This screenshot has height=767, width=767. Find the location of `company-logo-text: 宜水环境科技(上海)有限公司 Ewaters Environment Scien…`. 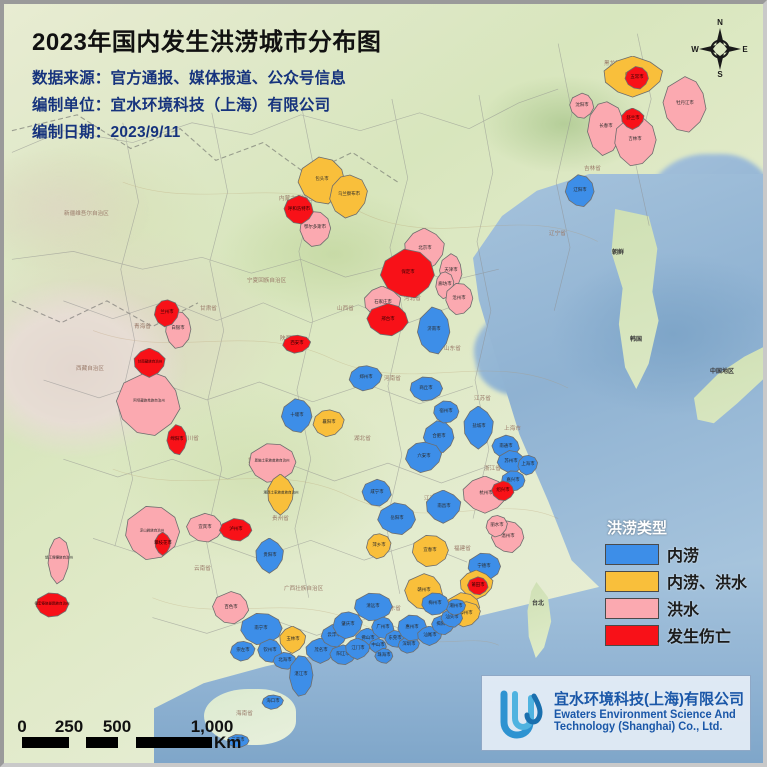

company-logo-text: 宜水环境科技(上海)有限公司 Ewaters Environment Scien… is located at coordinates (649, 712).